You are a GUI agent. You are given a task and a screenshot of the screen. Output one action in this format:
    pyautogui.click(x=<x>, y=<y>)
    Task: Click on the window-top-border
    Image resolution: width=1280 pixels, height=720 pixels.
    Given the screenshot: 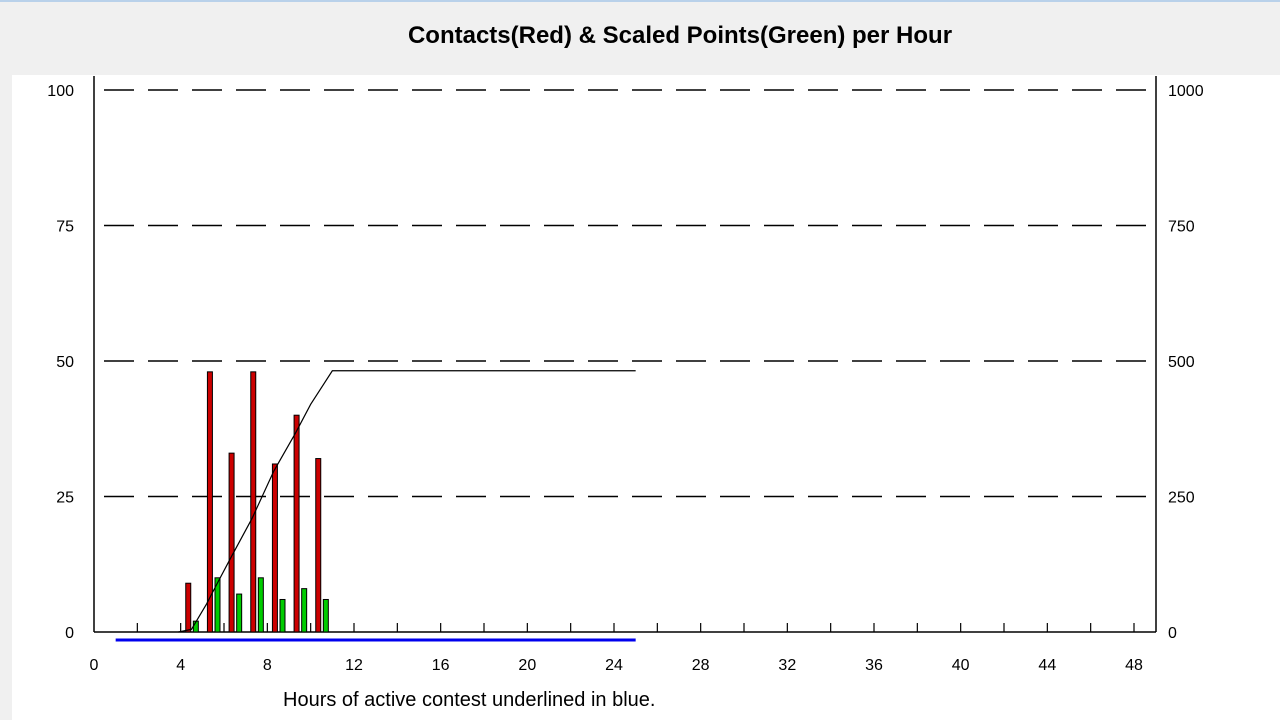 What is the action you would take?
    pyautogui.click(x=640, y=1)
    